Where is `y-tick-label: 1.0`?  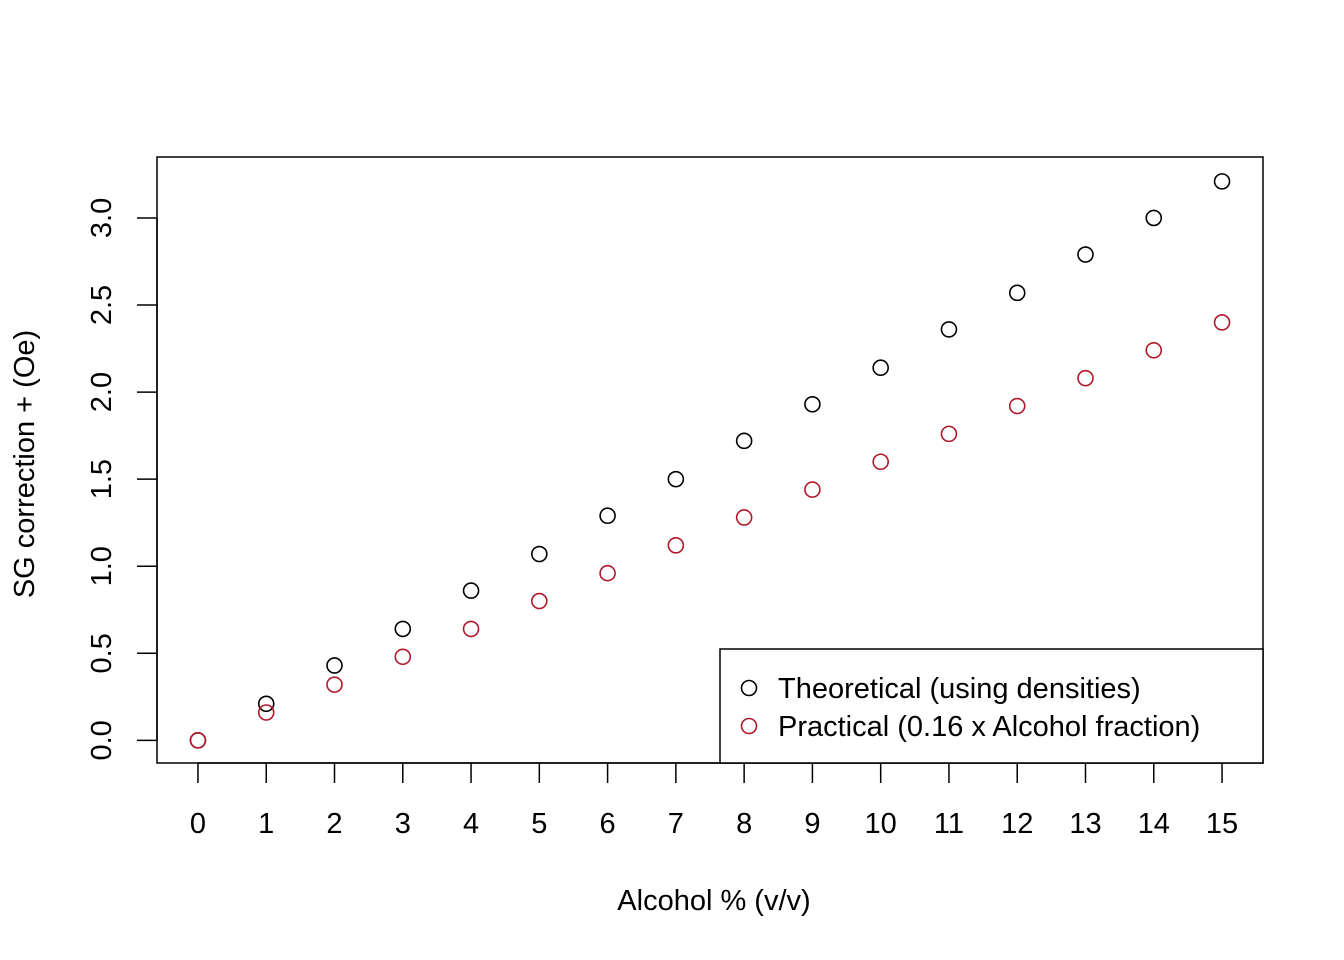 y-tick-label: 1.0 is located at coordinates (102, 566).